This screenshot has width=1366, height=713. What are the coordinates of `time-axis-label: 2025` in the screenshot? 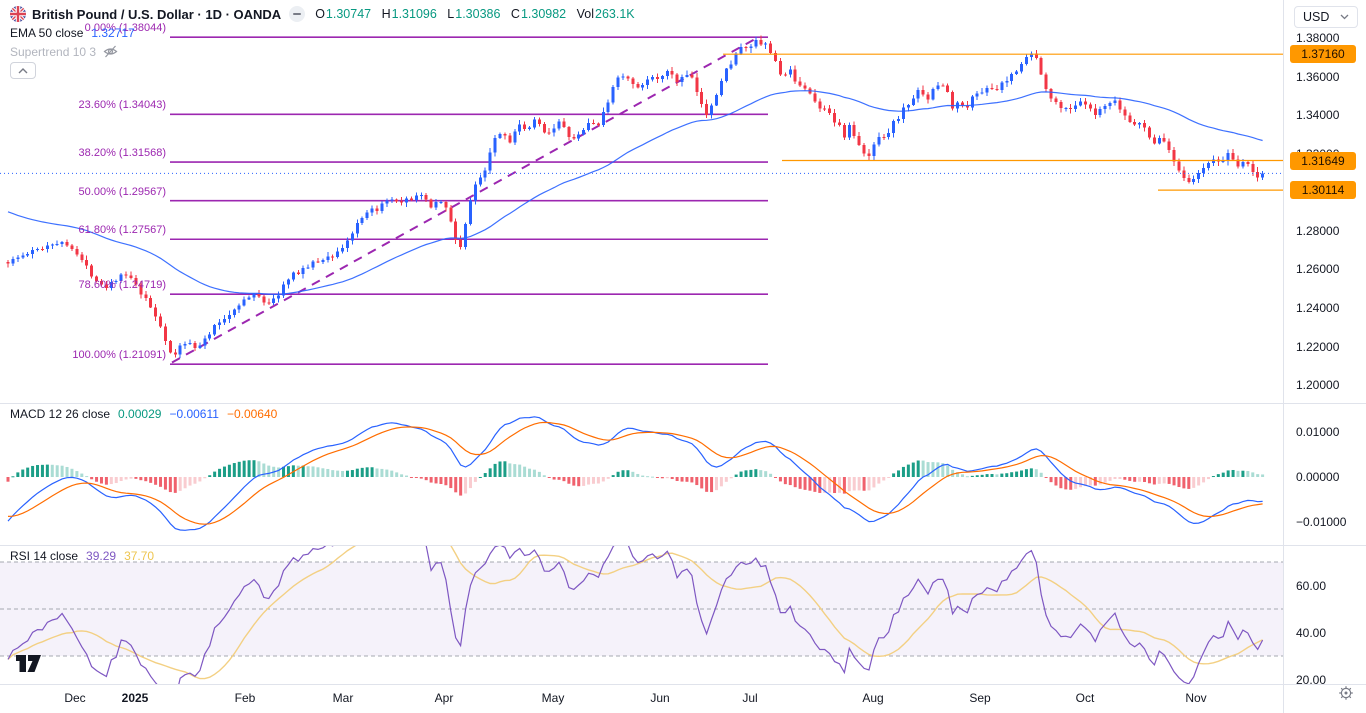 It's located at (135, 698).